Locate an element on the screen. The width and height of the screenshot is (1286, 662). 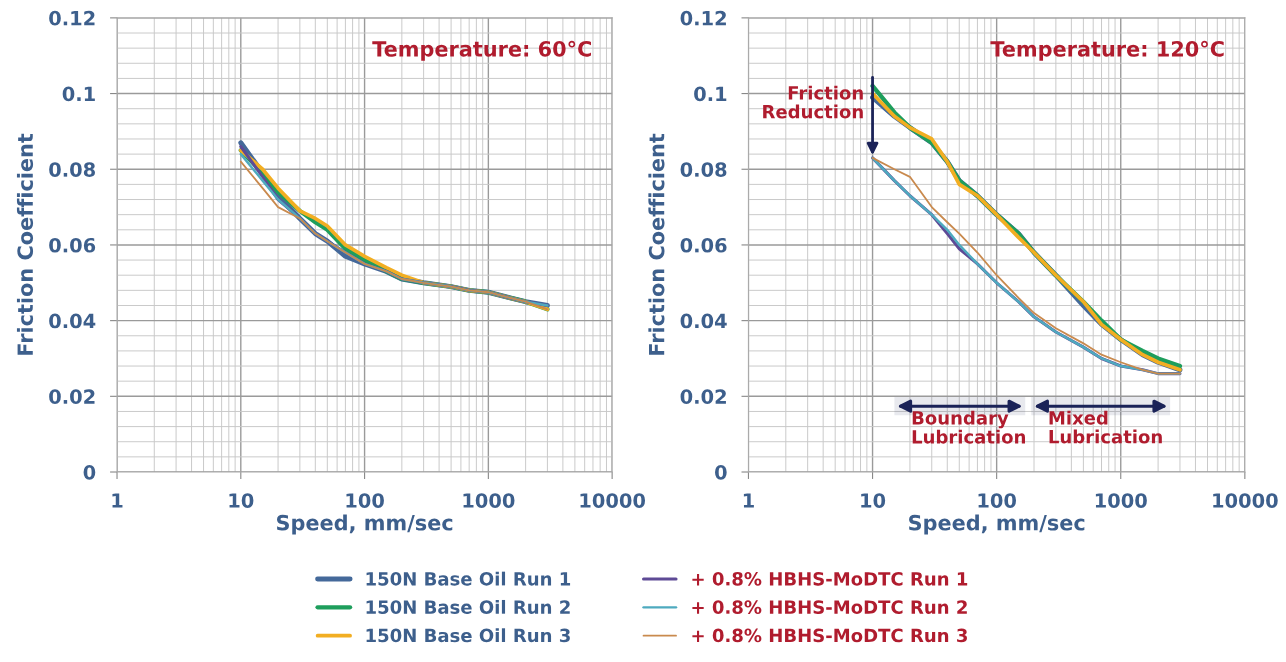
legend-label: 150N Base Oil Run 3 is located at coordinates (468, 635).